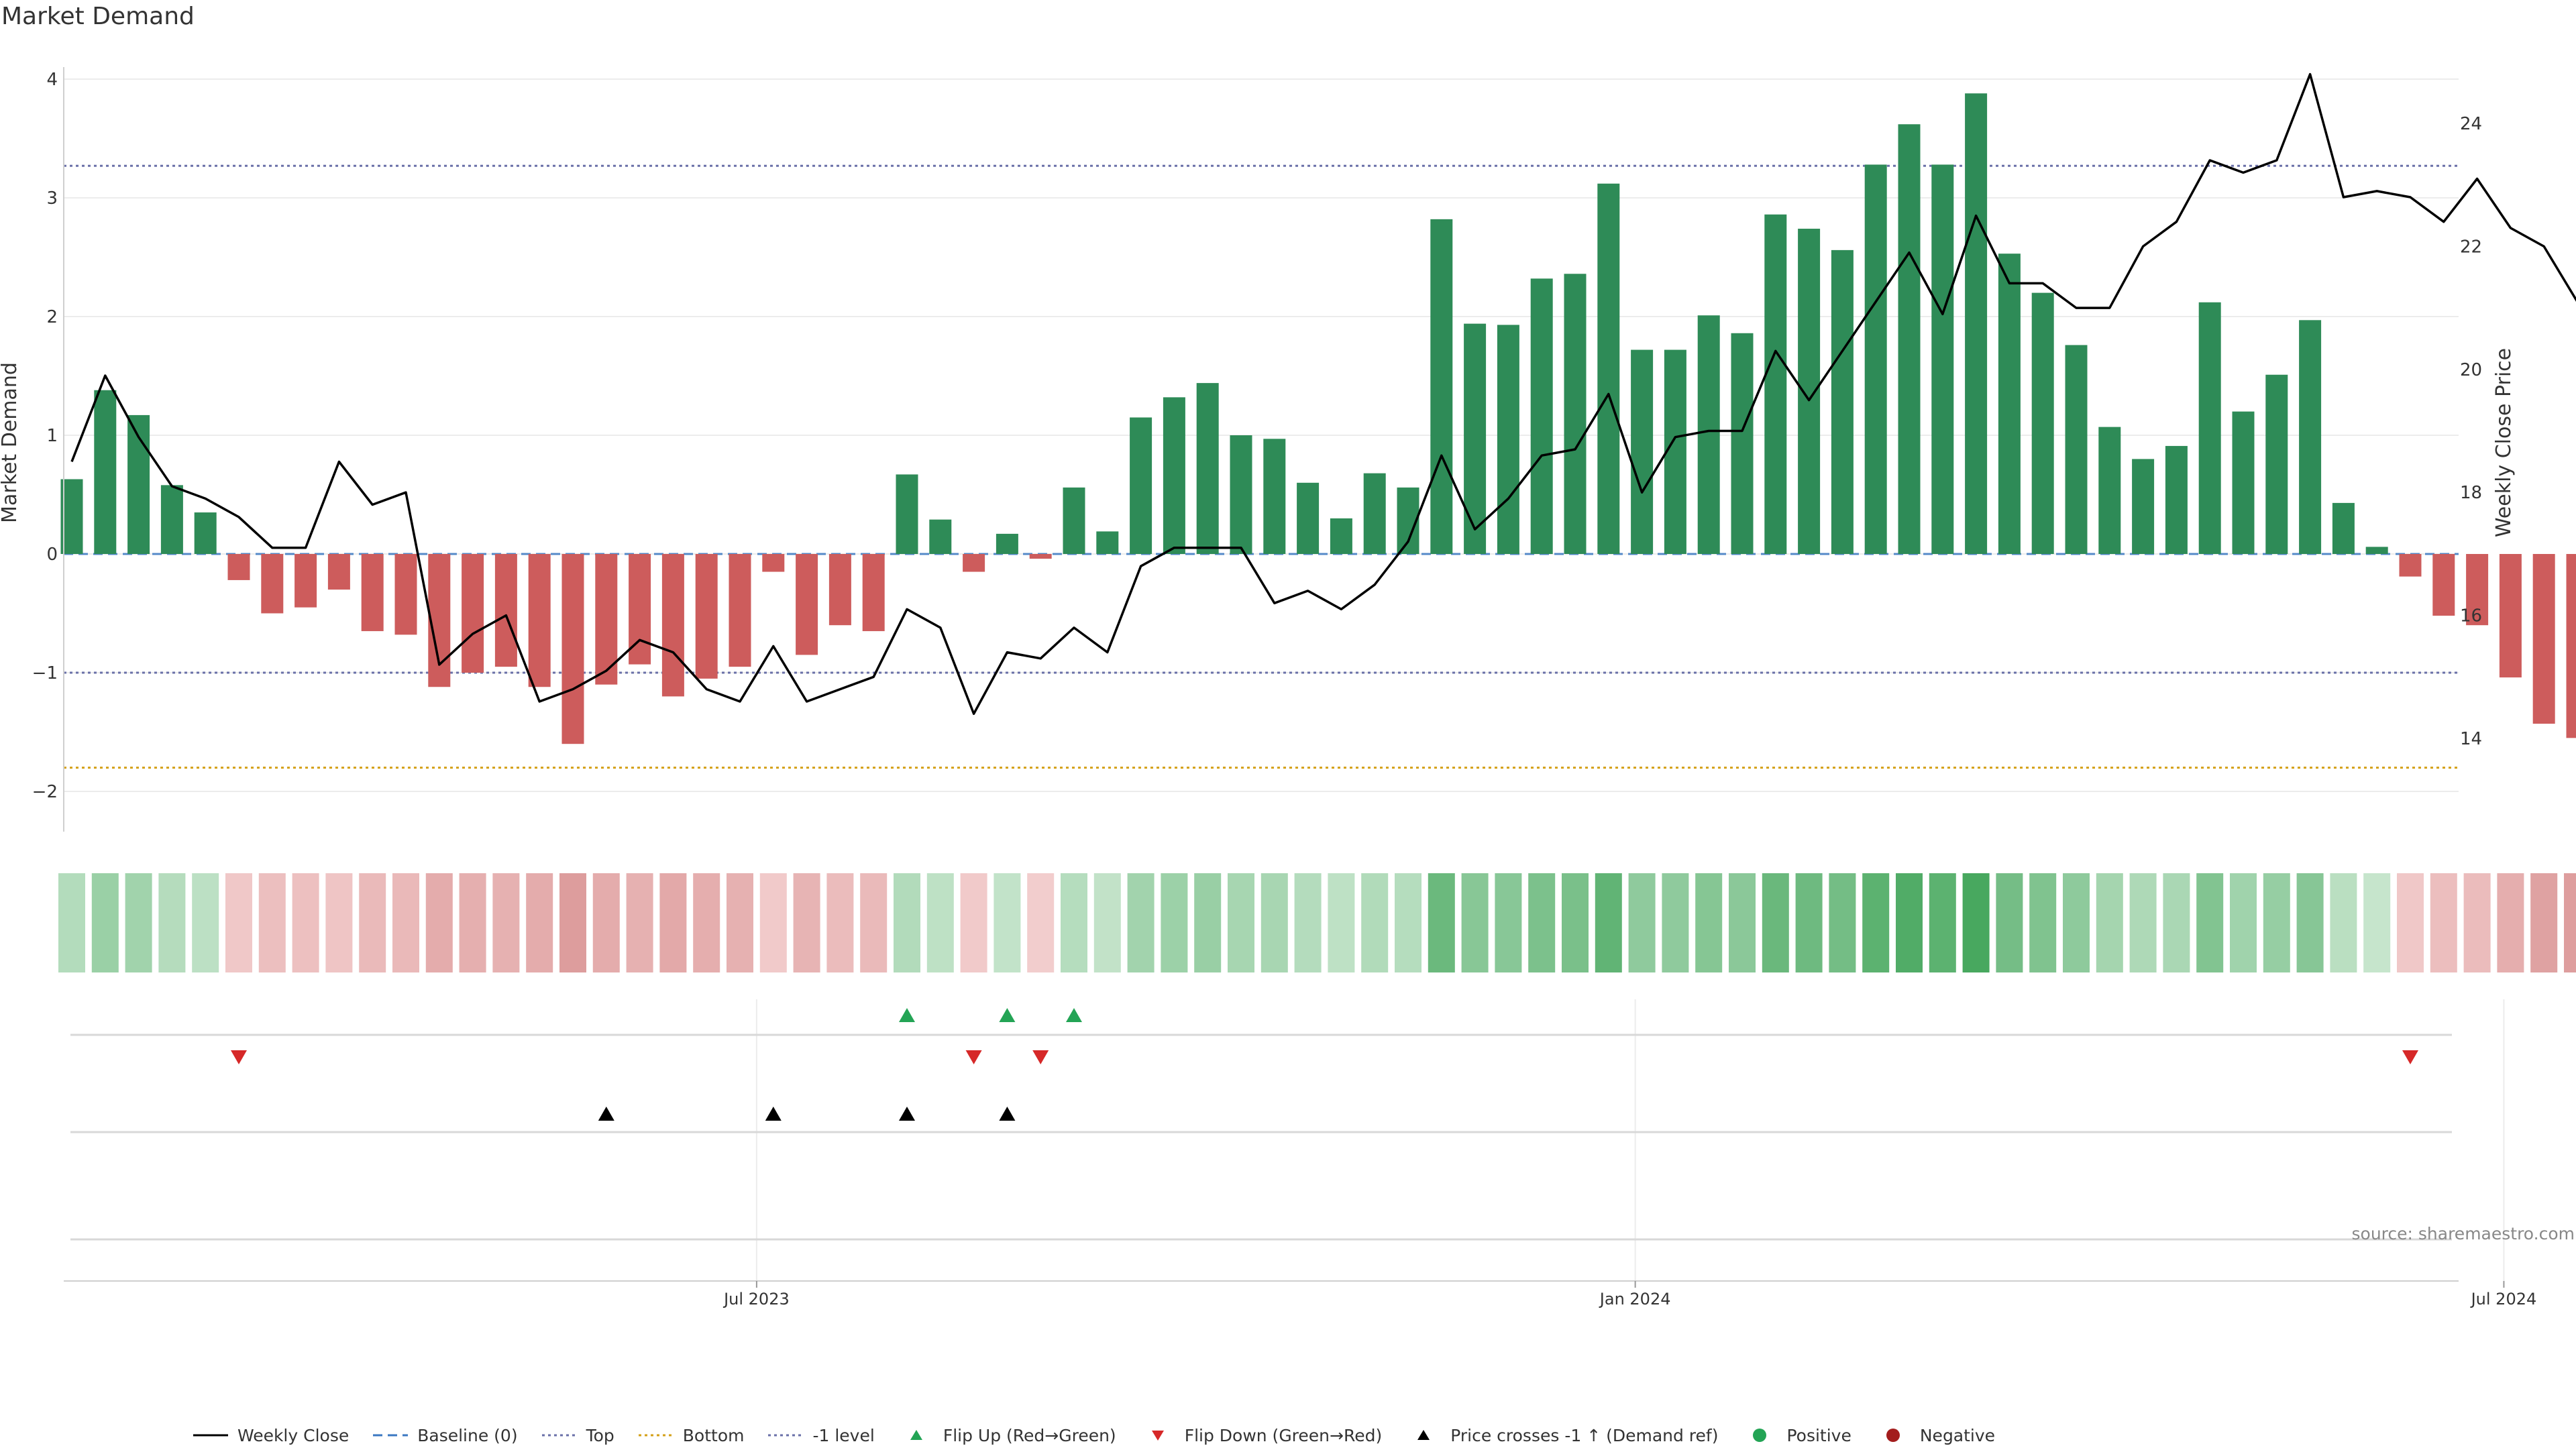 Image resolution: width=2576 pixels, height=1450 pixels. Describe the element at coordinates (1584, 1435) in the screenshot. I see `legend-label: Price crosses -1 ↑ (Demand ref)` at that location.